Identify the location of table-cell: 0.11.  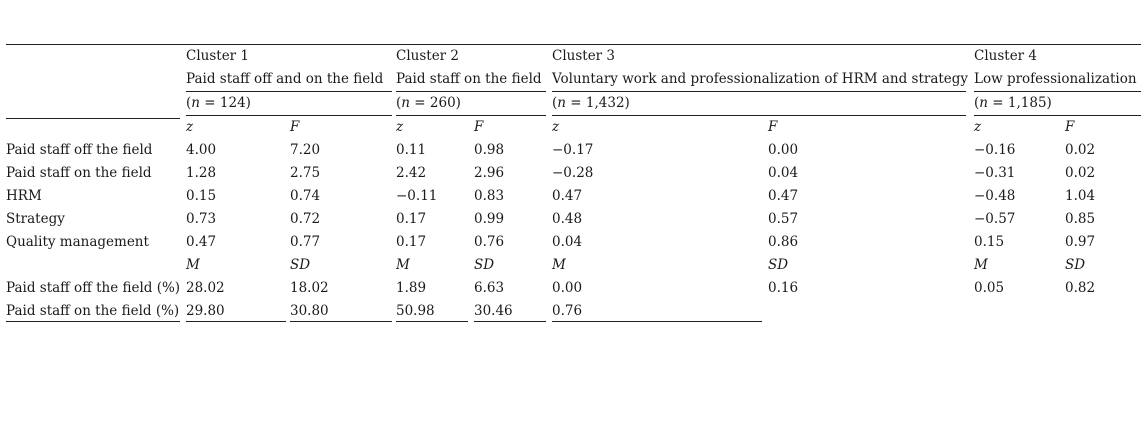
(411, 150).